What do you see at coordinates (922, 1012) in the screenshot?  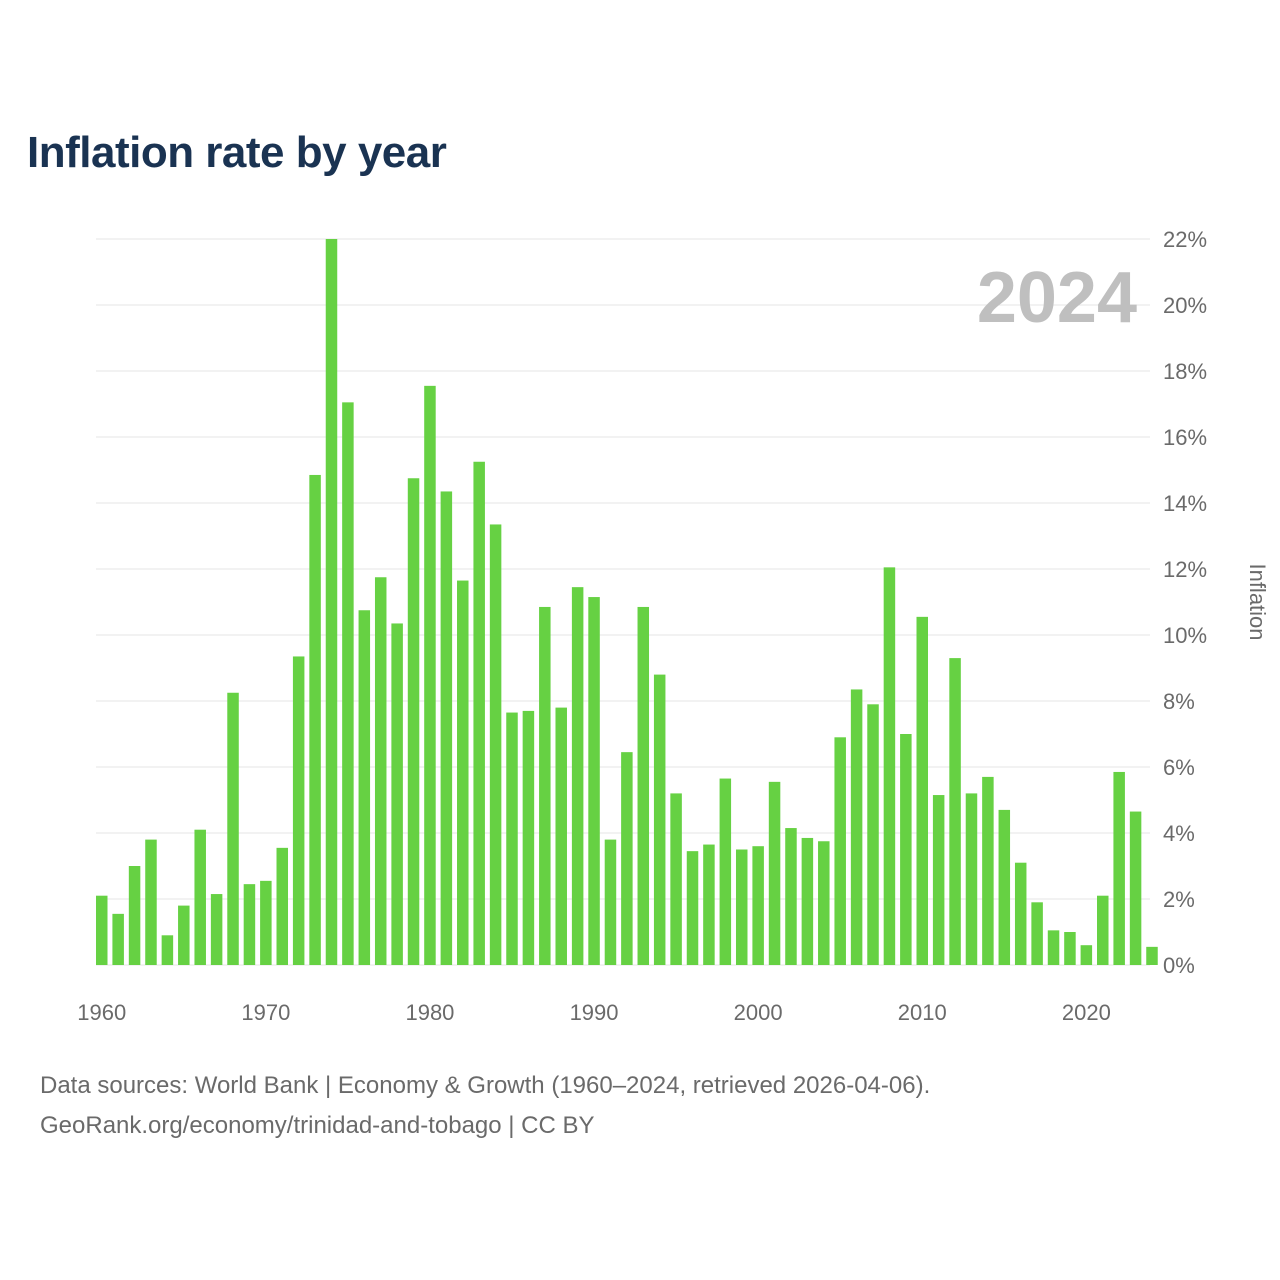 I see `x-tick-label: 2010` at bounding box center [922, 1012].